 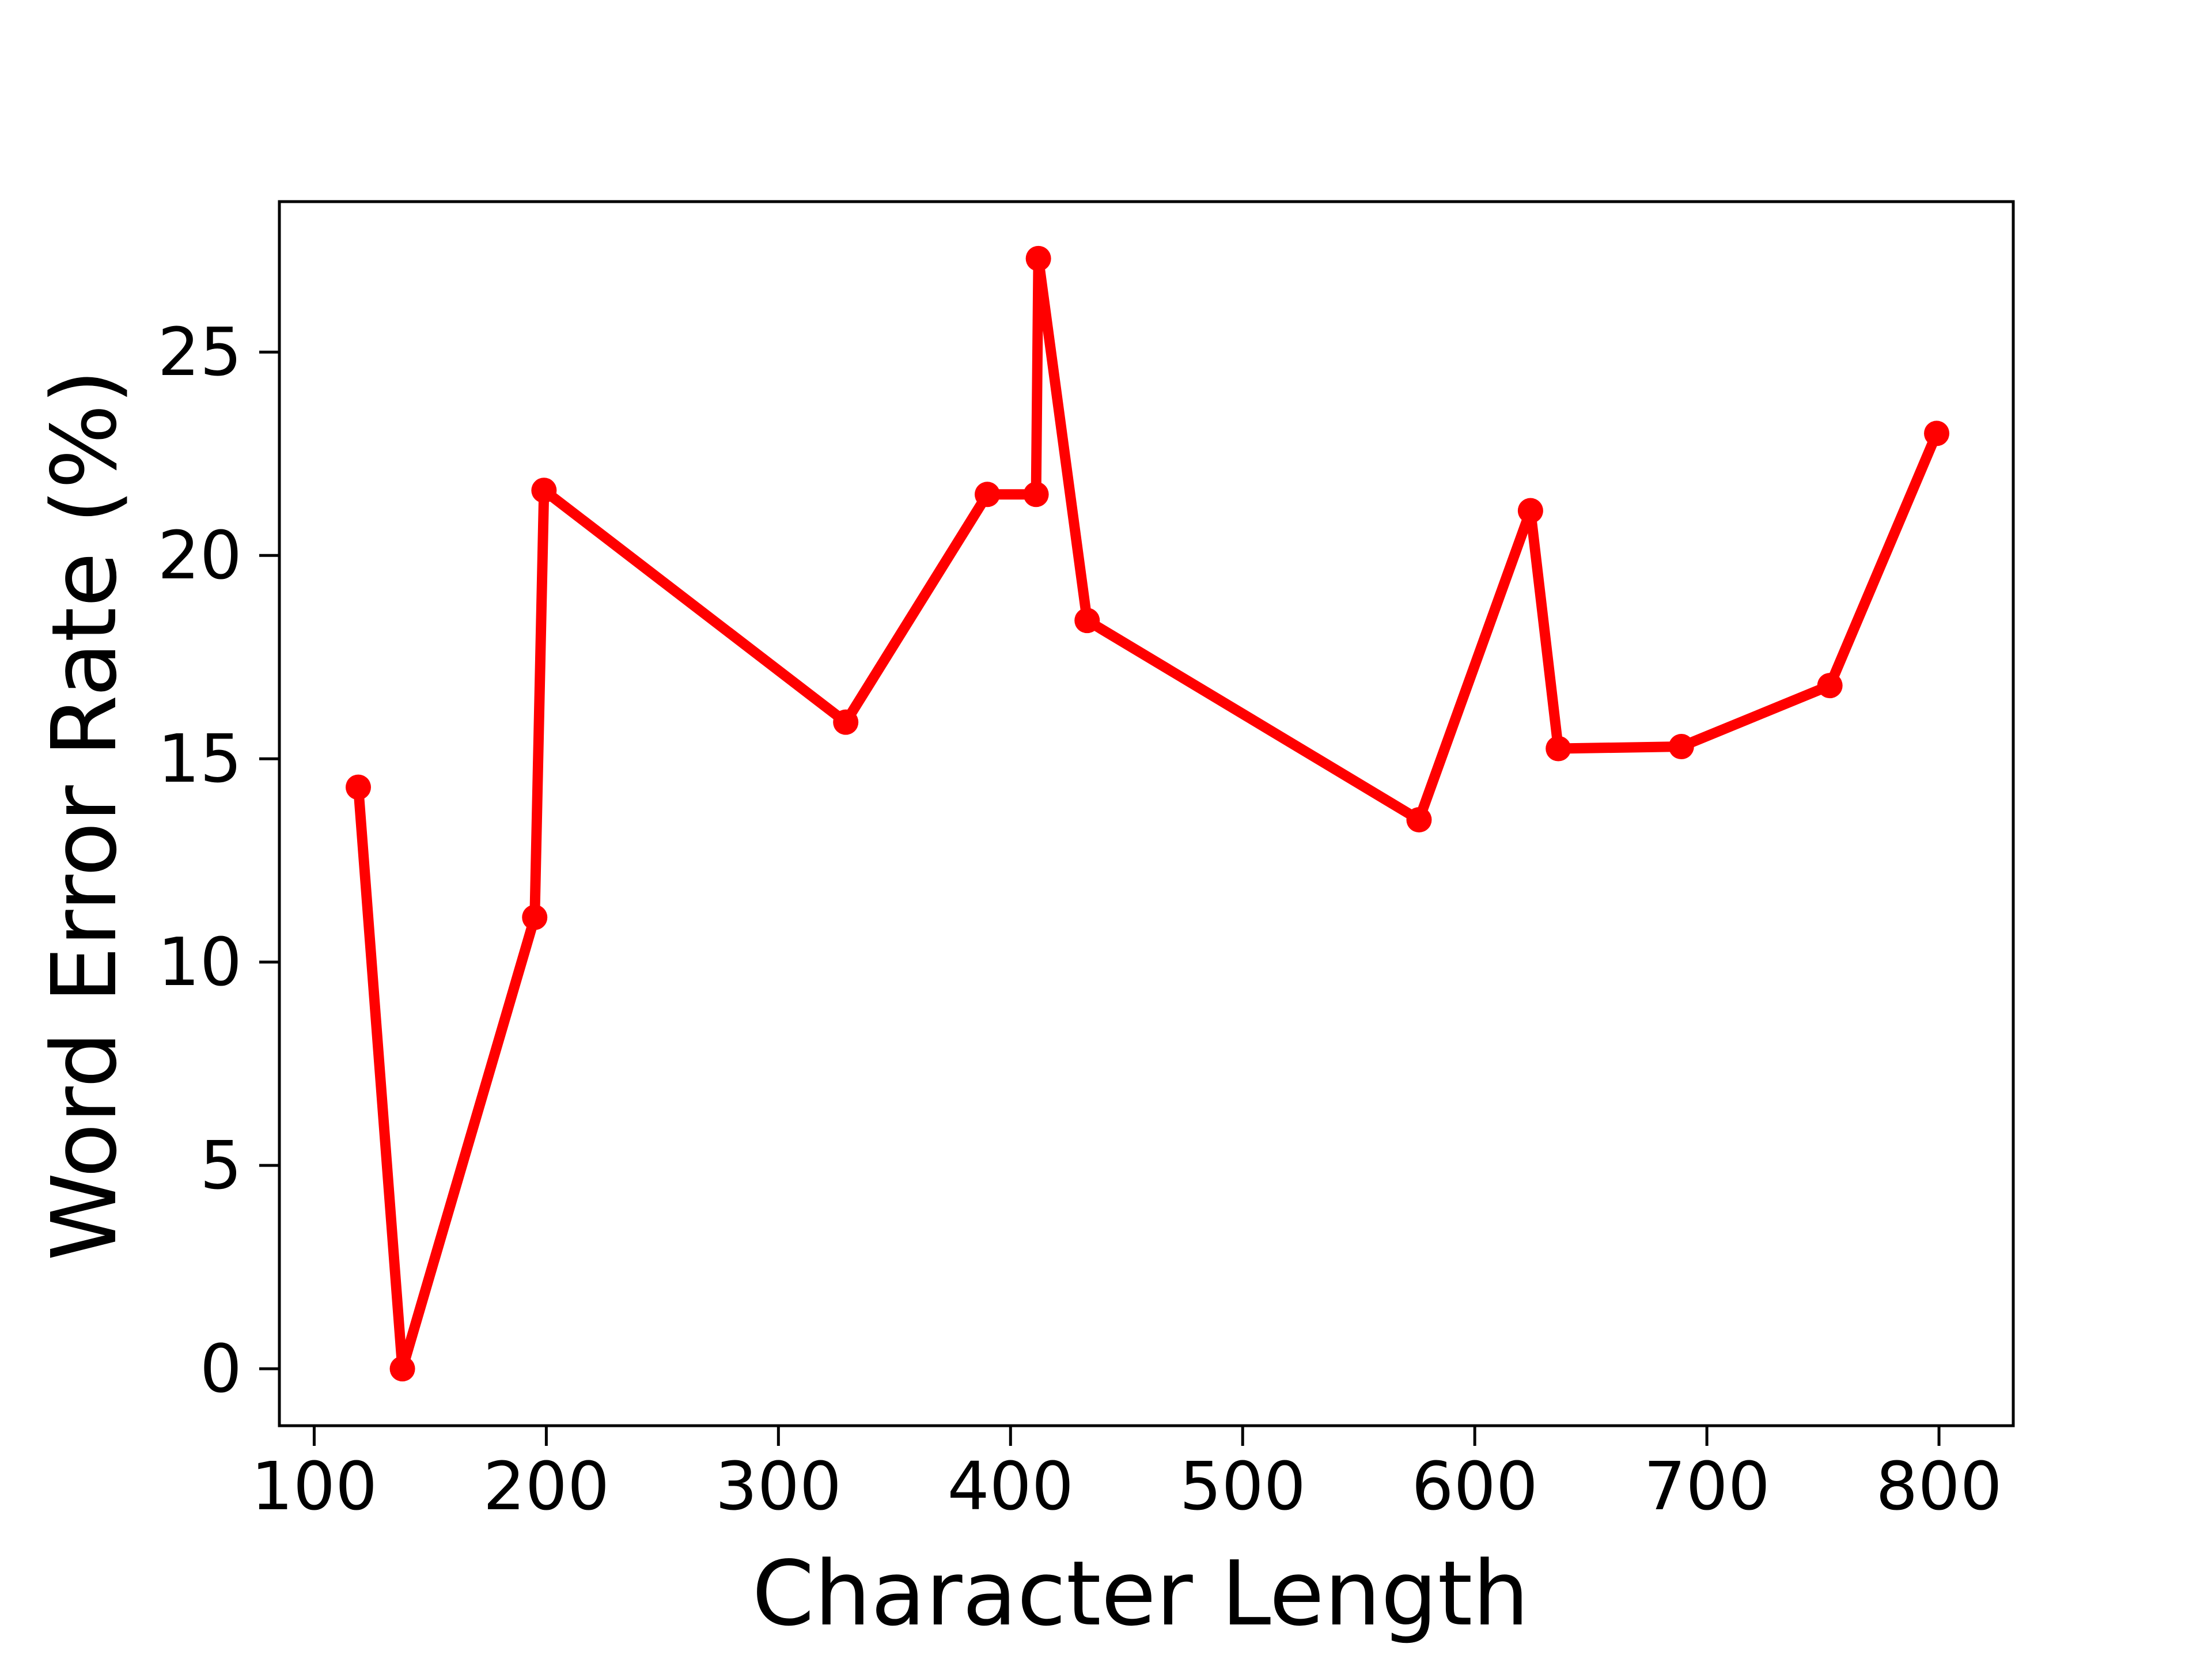 I want to click on y-tick-label: 20, so click(x=200, y=555).